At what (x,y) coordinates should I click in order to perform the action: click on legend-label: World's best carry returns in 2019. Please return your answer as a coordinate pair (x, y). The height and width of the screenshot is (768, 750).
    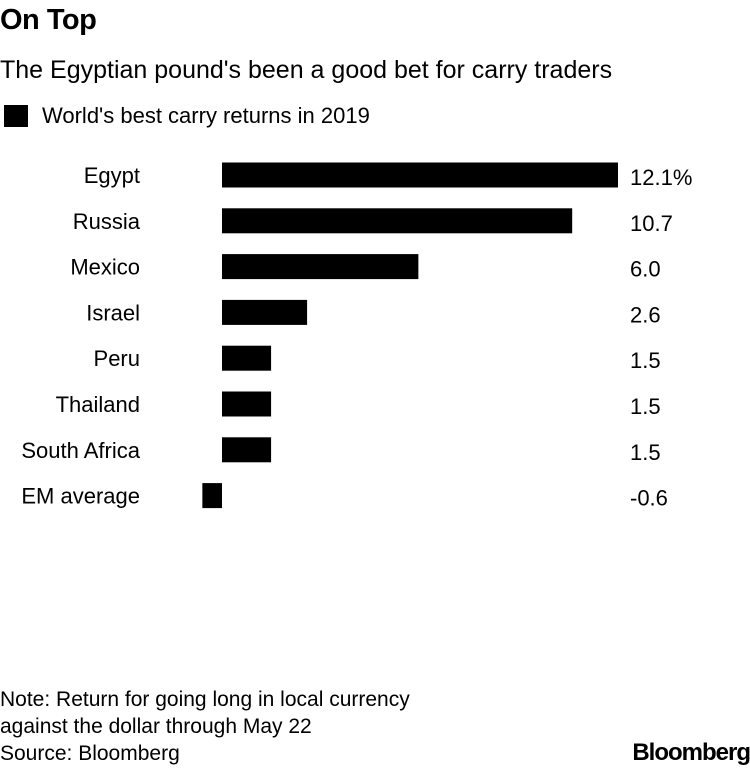
    Looking at the image, I should click on (206, 115).